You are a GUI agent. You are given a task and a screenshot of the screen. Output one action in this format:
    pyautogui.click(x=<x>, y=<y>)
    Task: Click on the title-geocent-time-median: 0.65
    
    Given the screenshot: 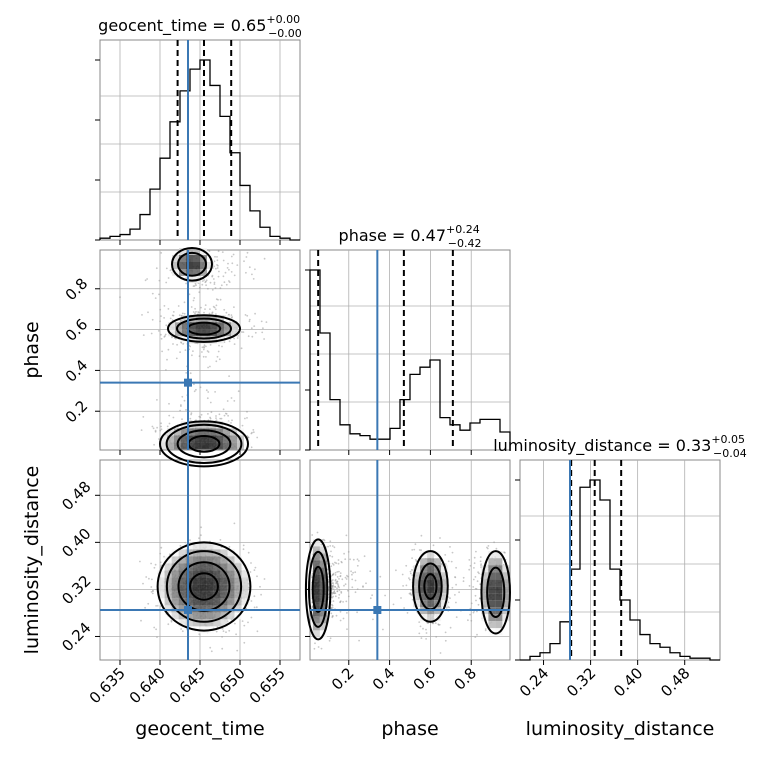 What is the action you would take?
    pyautogui.click(x=249, y=25)
    